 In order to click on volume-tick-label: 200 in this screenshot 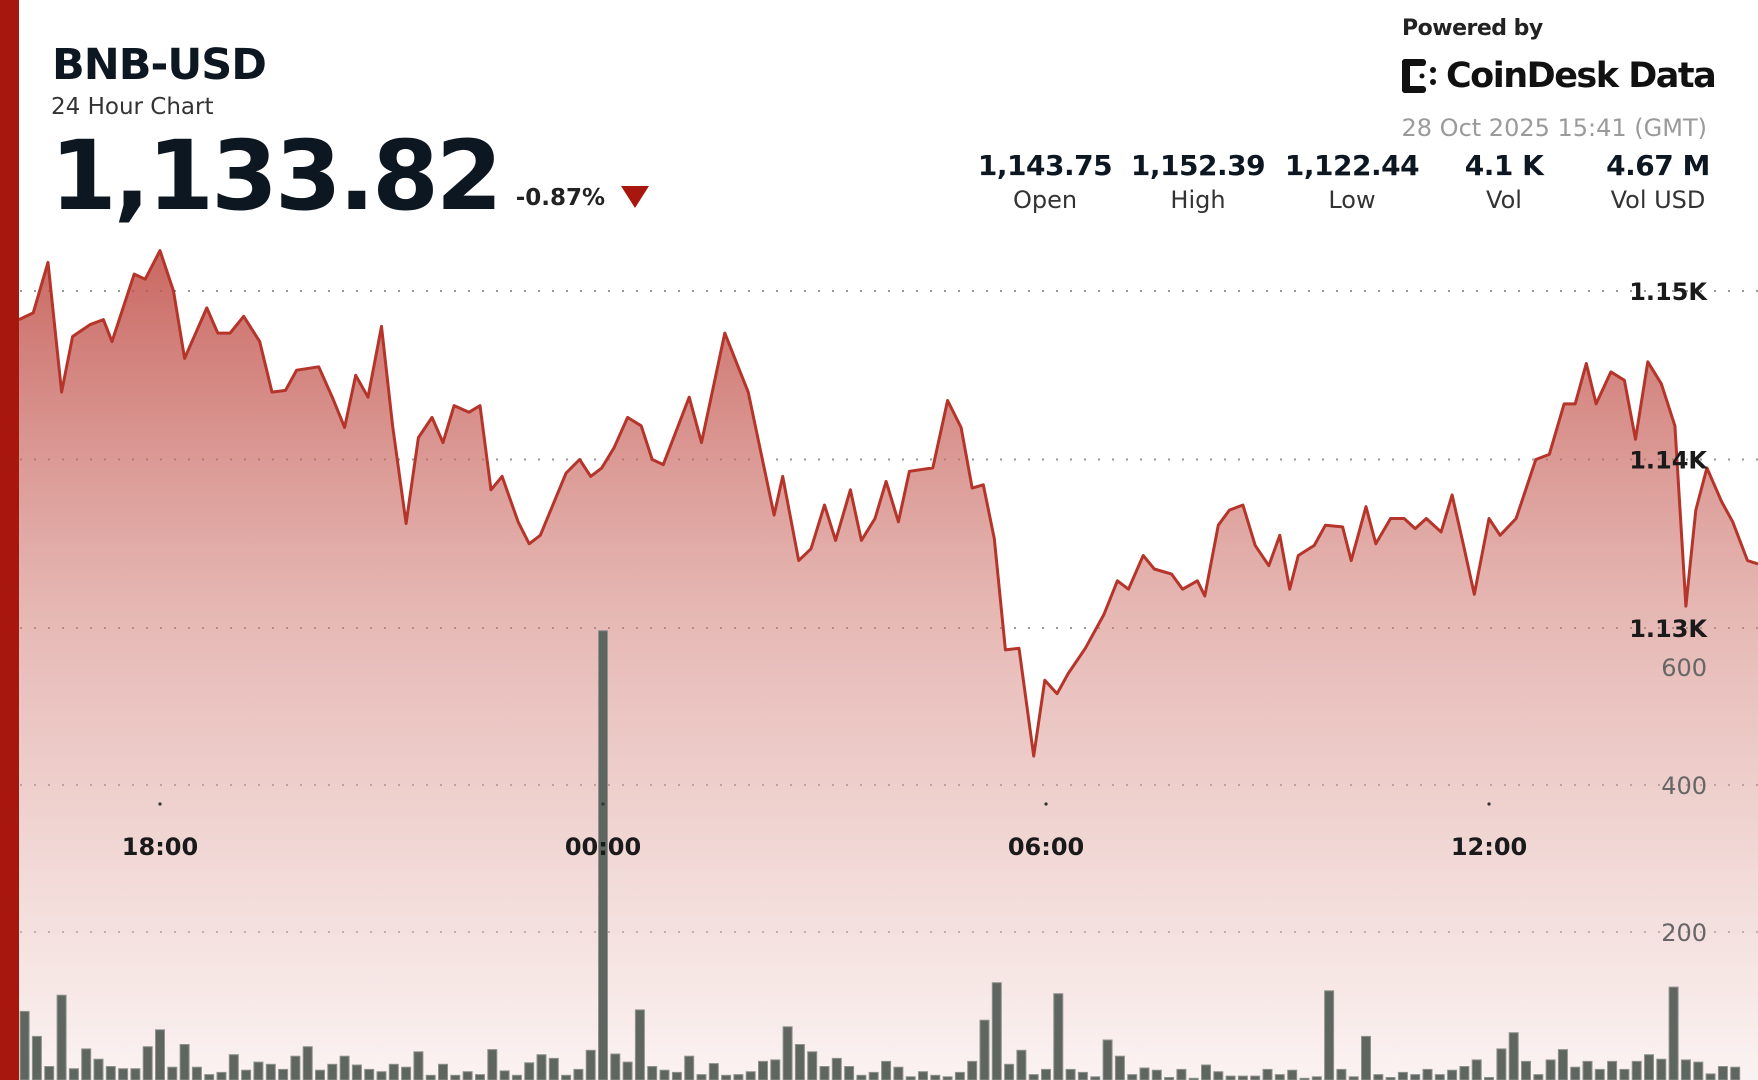, I will do `click(1684, 933)`.